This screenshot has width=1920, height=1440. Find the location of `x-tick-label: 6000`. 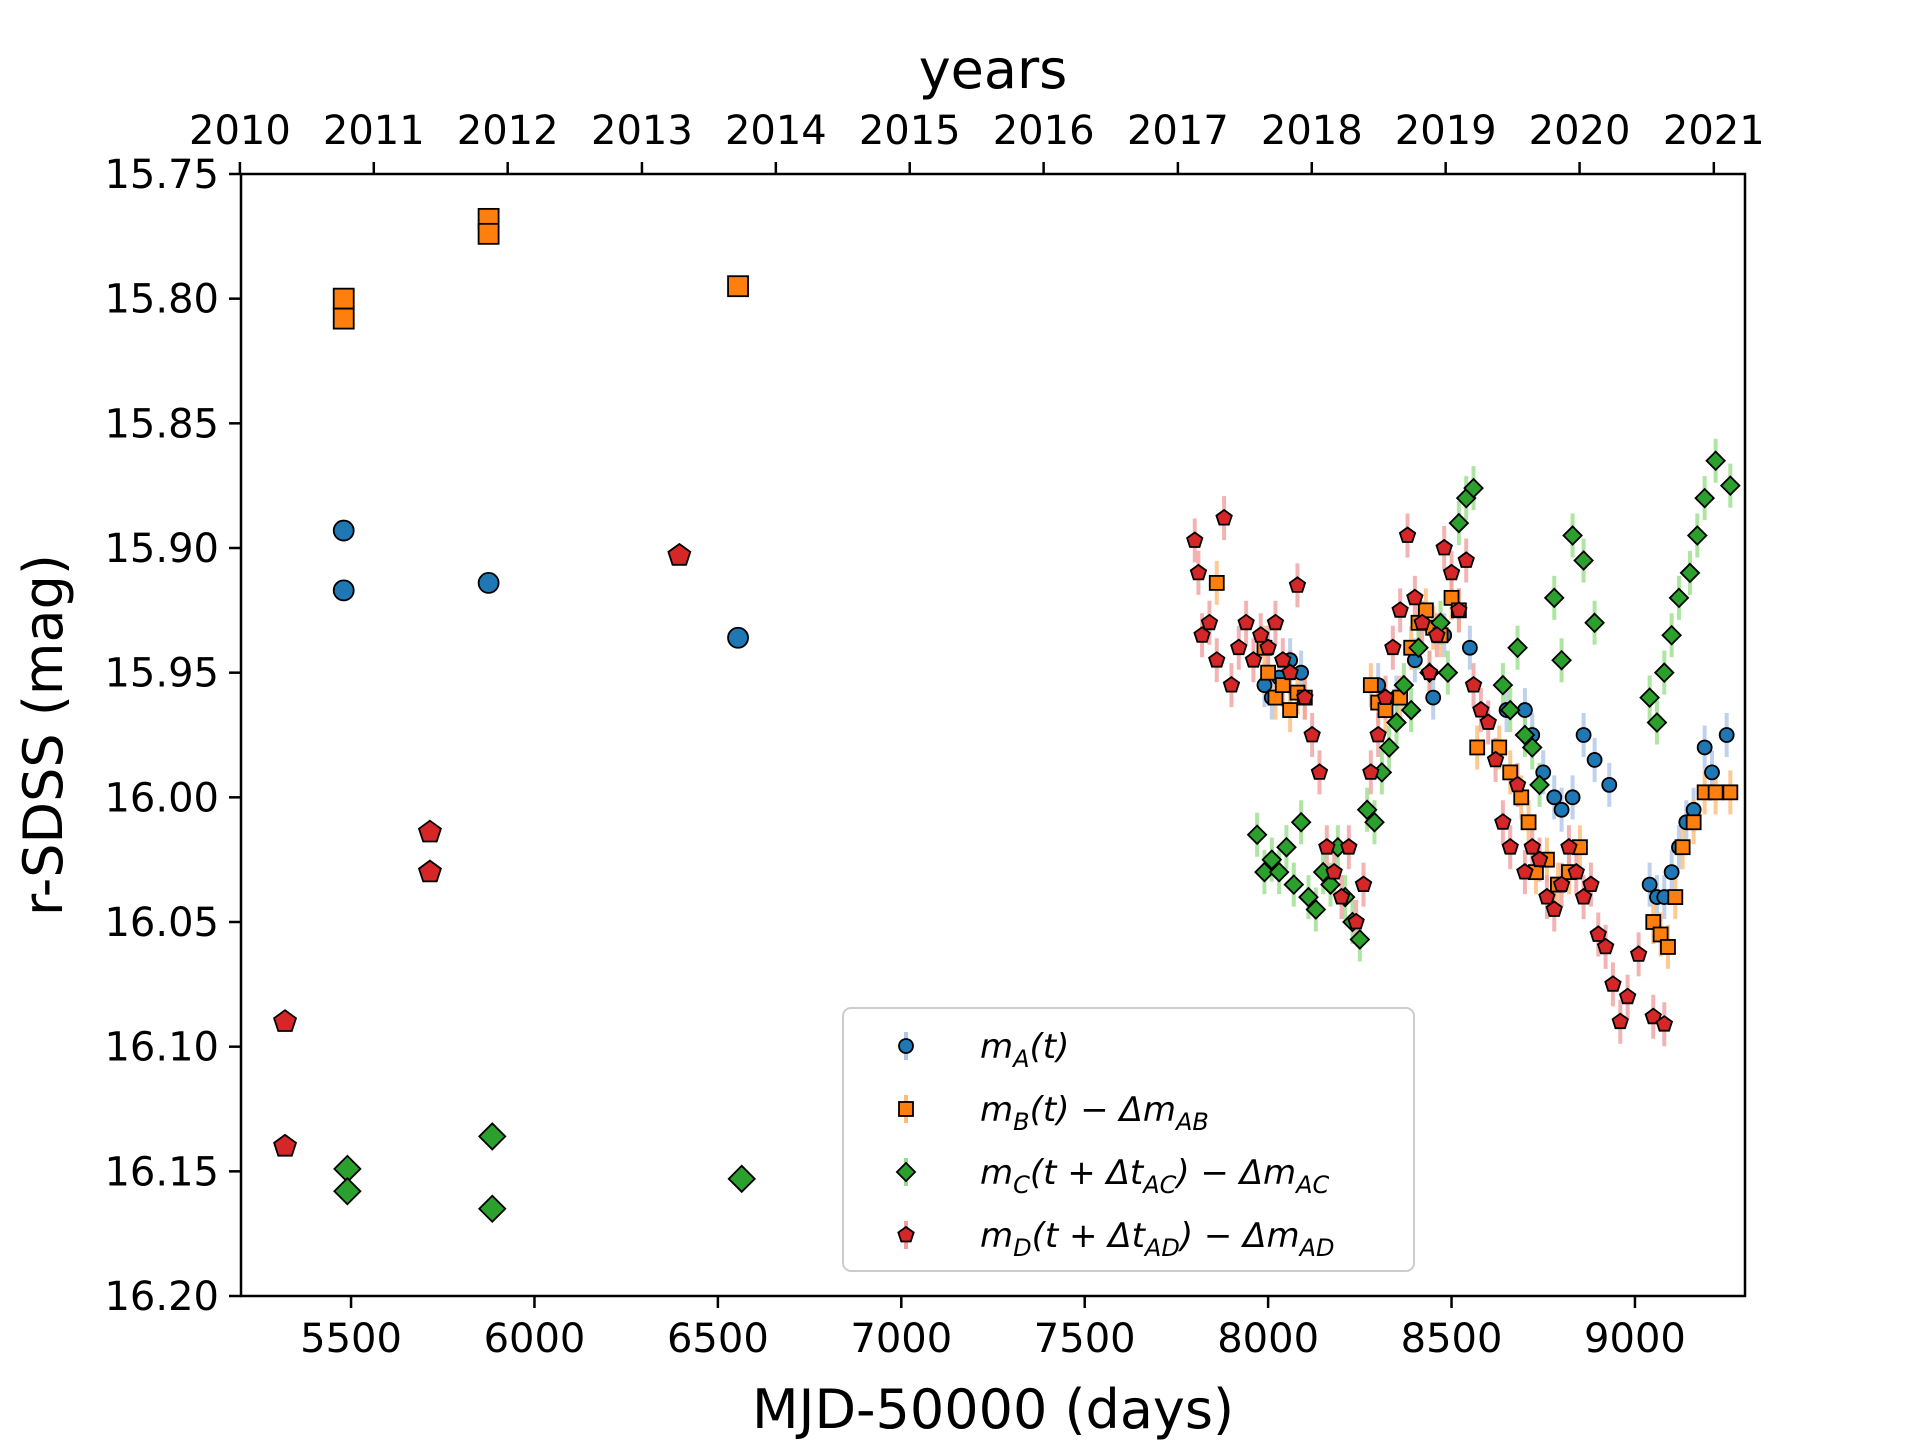

x-tick-label: 6000 is located at coordinates (535, 1339).